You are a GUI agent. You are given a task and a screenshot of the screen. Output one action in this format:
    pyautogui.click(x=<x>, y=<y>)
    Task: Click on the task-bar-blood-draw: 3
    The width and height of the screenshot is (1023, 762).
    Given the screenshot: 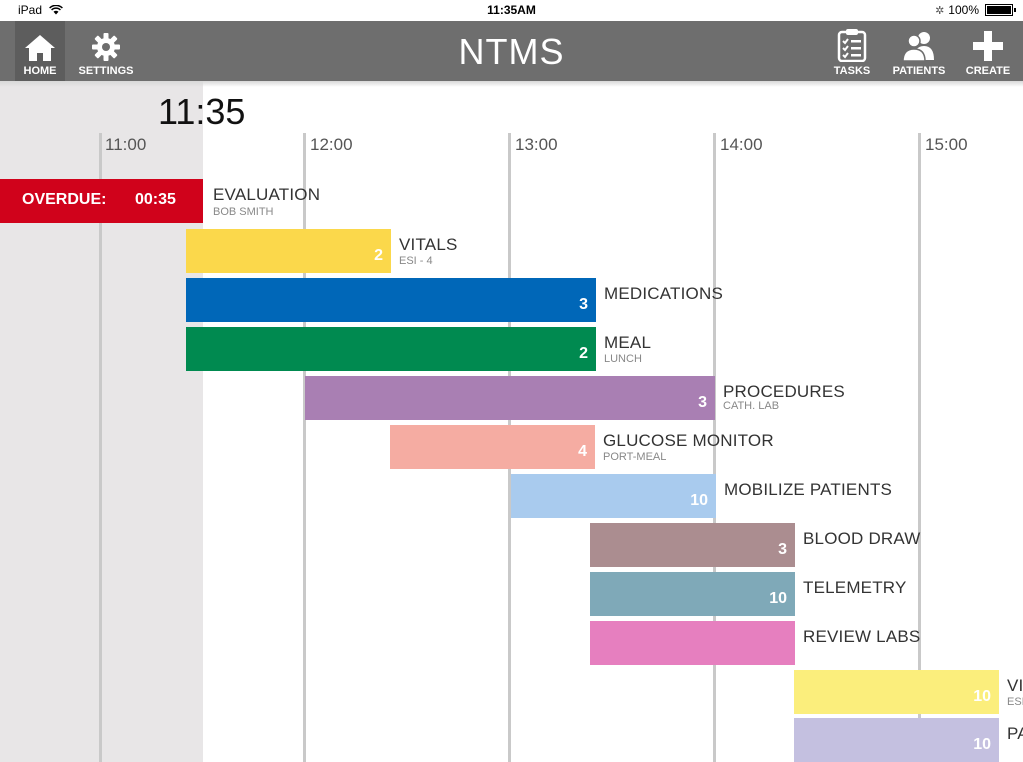 What is the action you would take?
    pyautogui.click(x=692, y=545)
    